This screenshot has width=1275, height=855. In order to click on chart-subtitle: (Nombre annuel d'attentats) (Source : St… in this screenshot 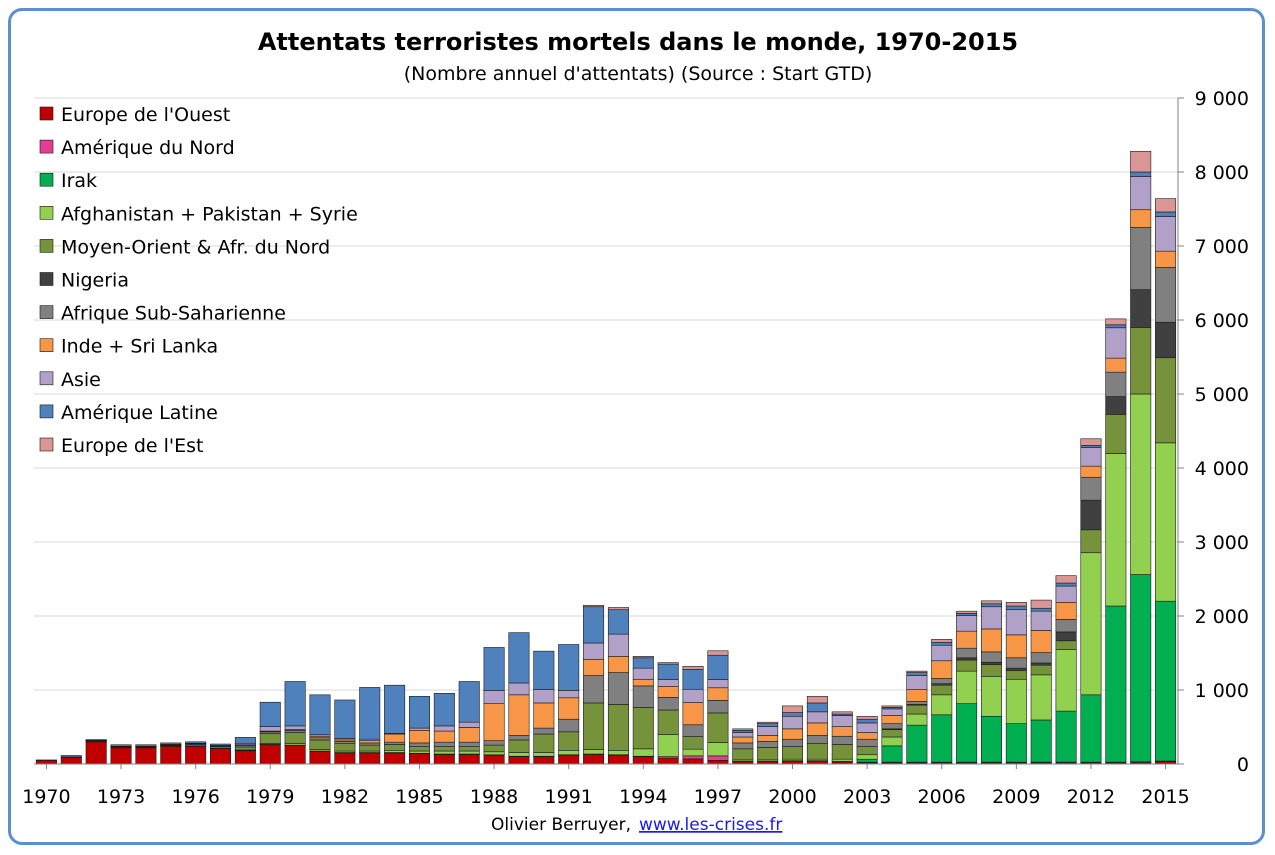, I will do `click(638, 74)`.